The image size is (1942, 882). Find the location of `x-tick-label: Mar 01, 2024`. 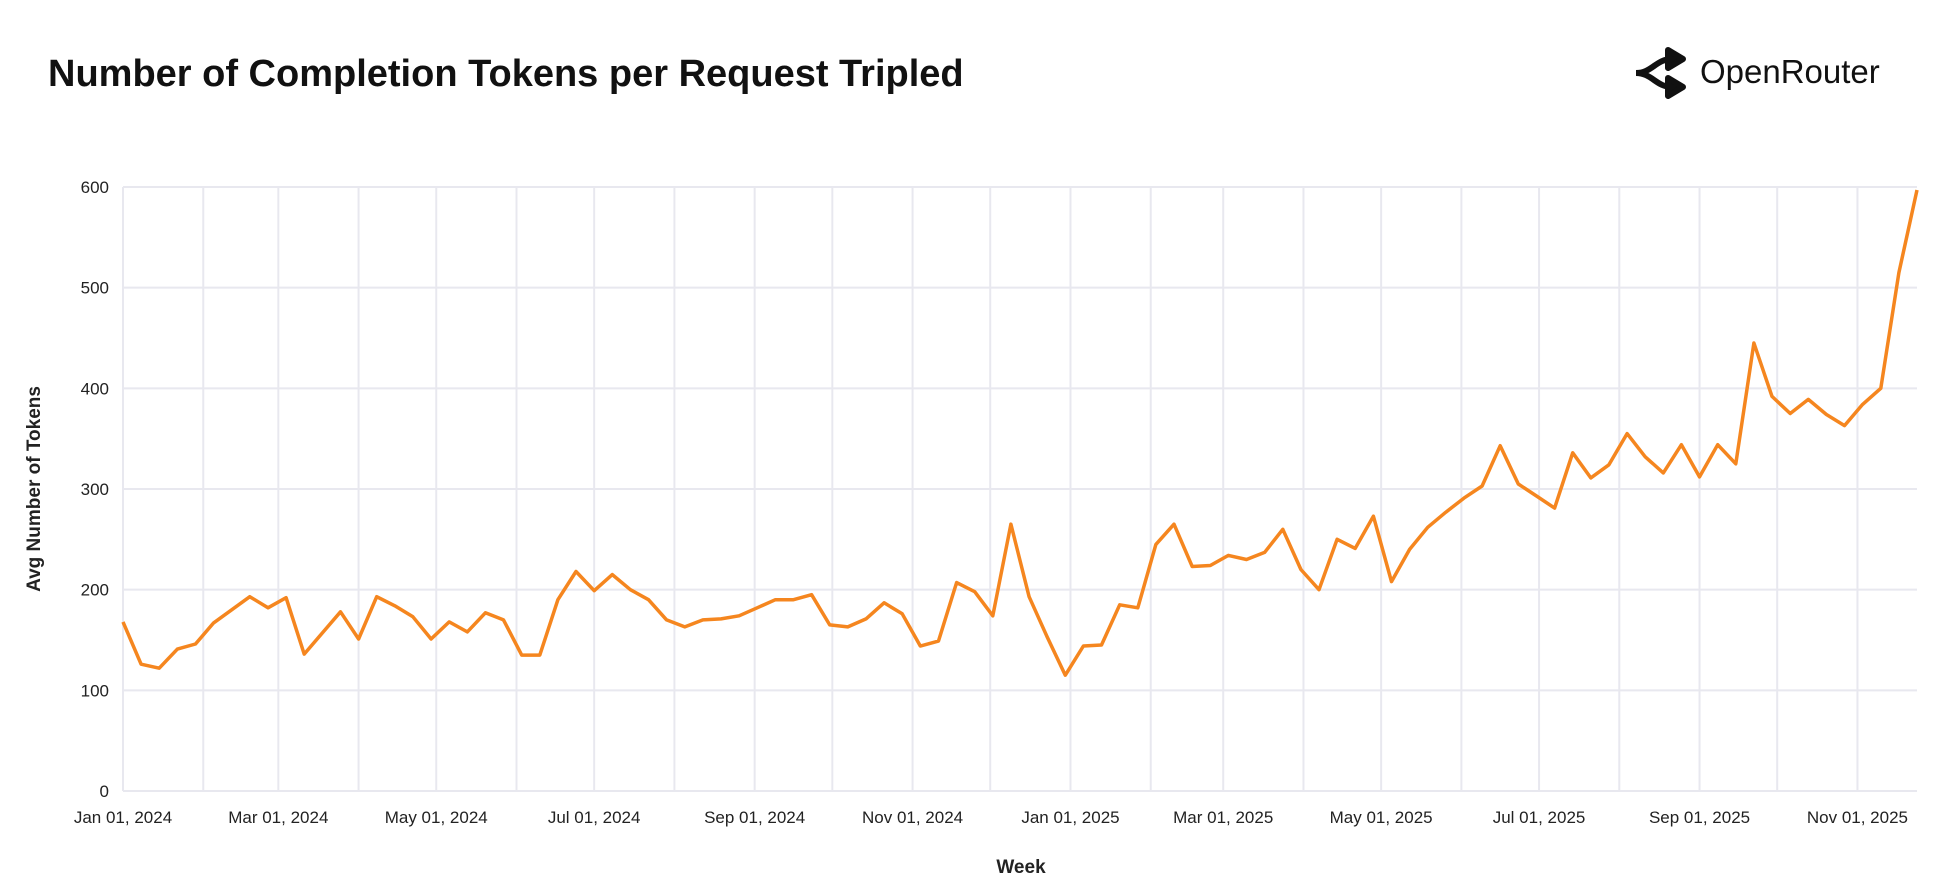

x-tick-label: Mar 01, 2024 is located at coordinates (278, 817).